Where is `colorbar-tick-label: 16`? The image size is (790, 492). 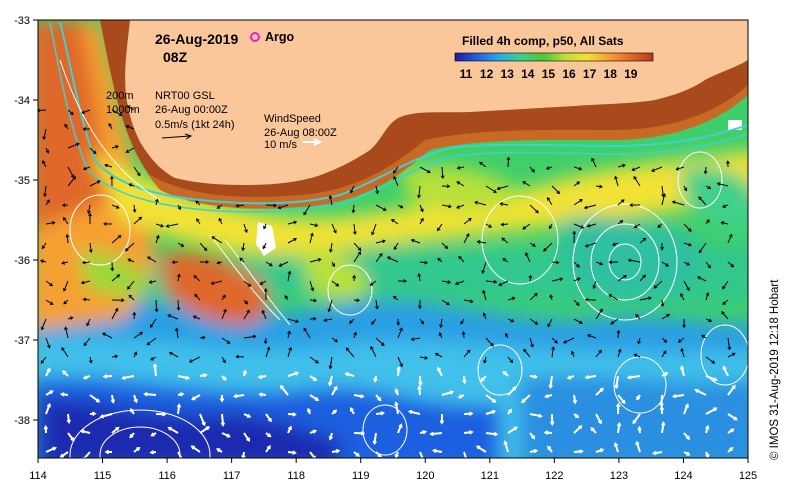 colorbar-tick-label: 16 is located at coordinates (569, 74).